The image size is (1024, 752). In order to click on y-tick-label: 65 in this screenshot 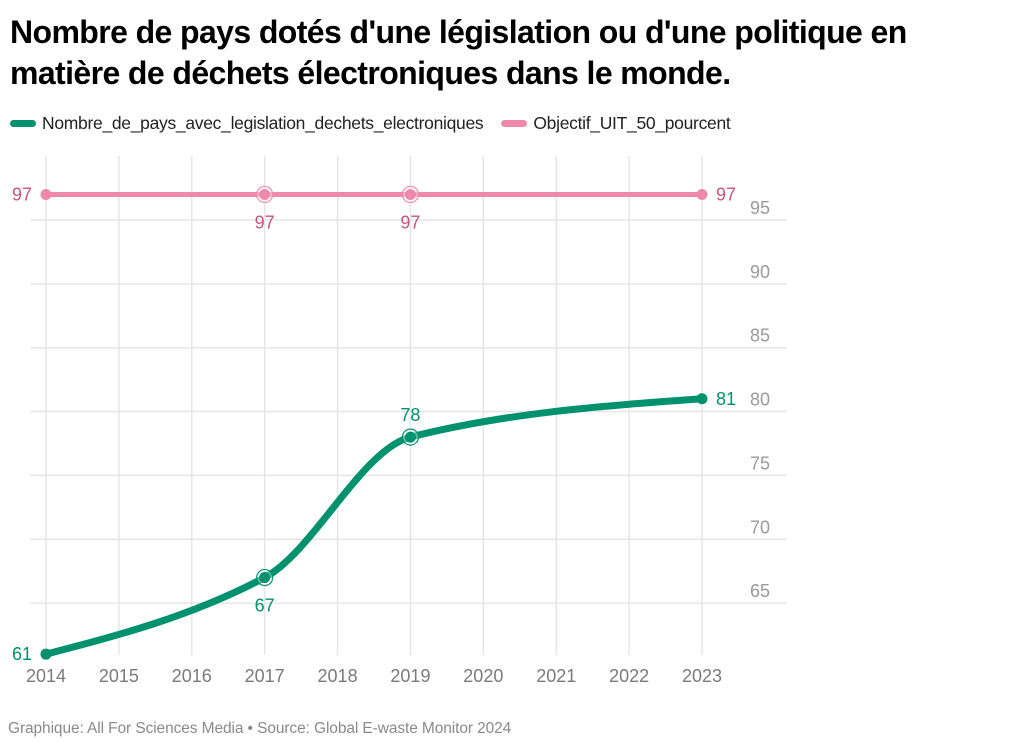, I will do `click(760, 591)`.